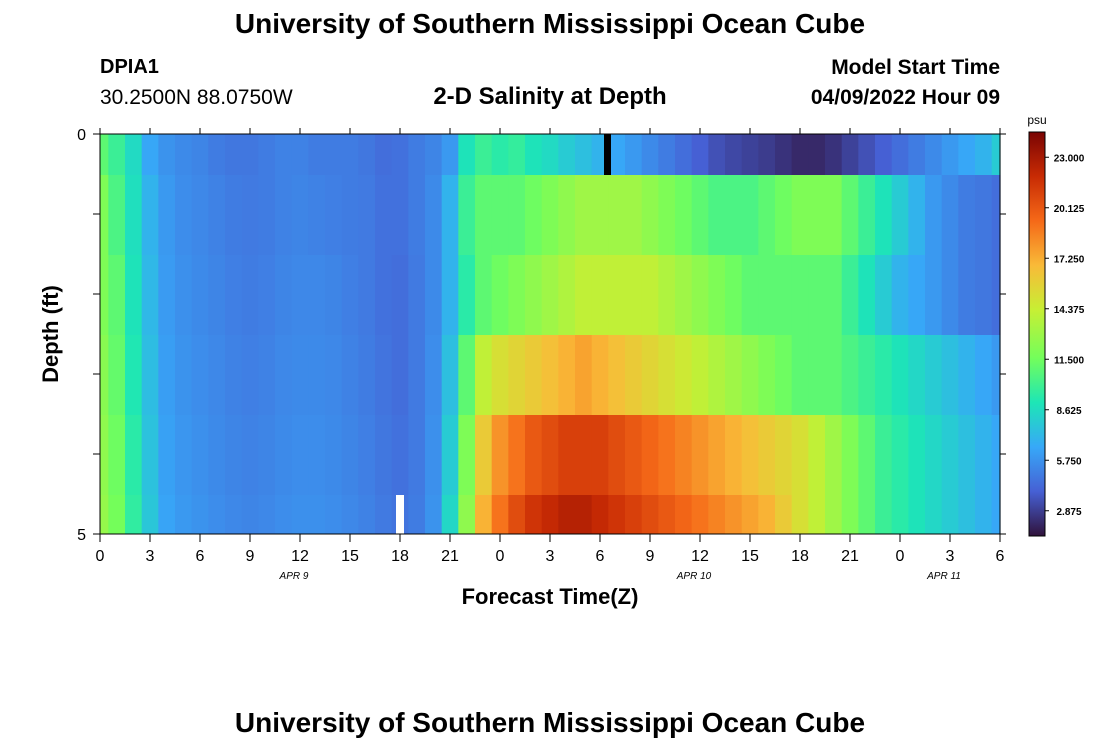 This screenshot has height=750, width=1100. What do you see at coordinates (943, 576) in the screenshot?
I see `day-label: APR 11` at bounding box center [943, 576].